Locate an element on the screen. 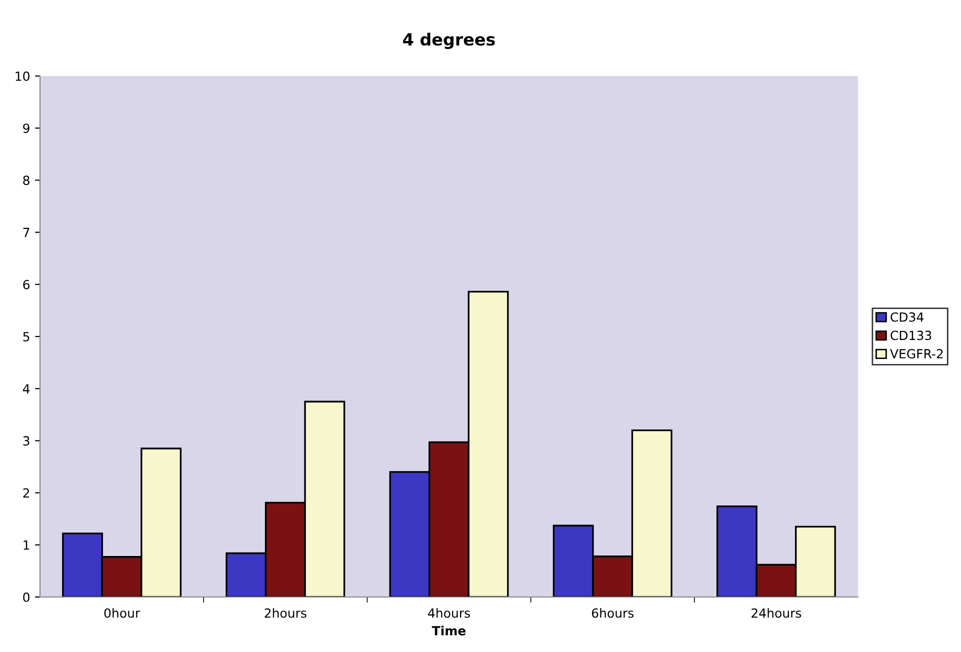  y-tick-label: 10 is located at coordinates (23, 76).